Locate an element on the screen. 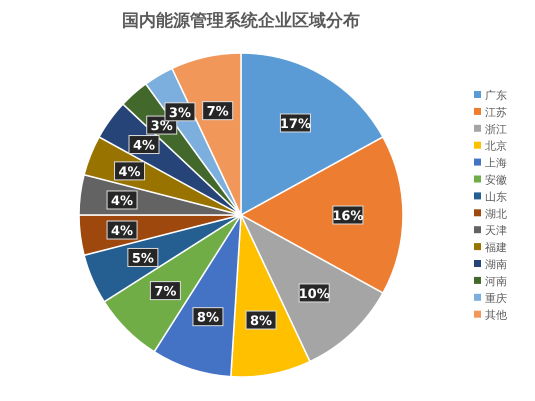 This screenshot has height=401, width=535. legend-label: 天津 is located at coordinates (496, 231).